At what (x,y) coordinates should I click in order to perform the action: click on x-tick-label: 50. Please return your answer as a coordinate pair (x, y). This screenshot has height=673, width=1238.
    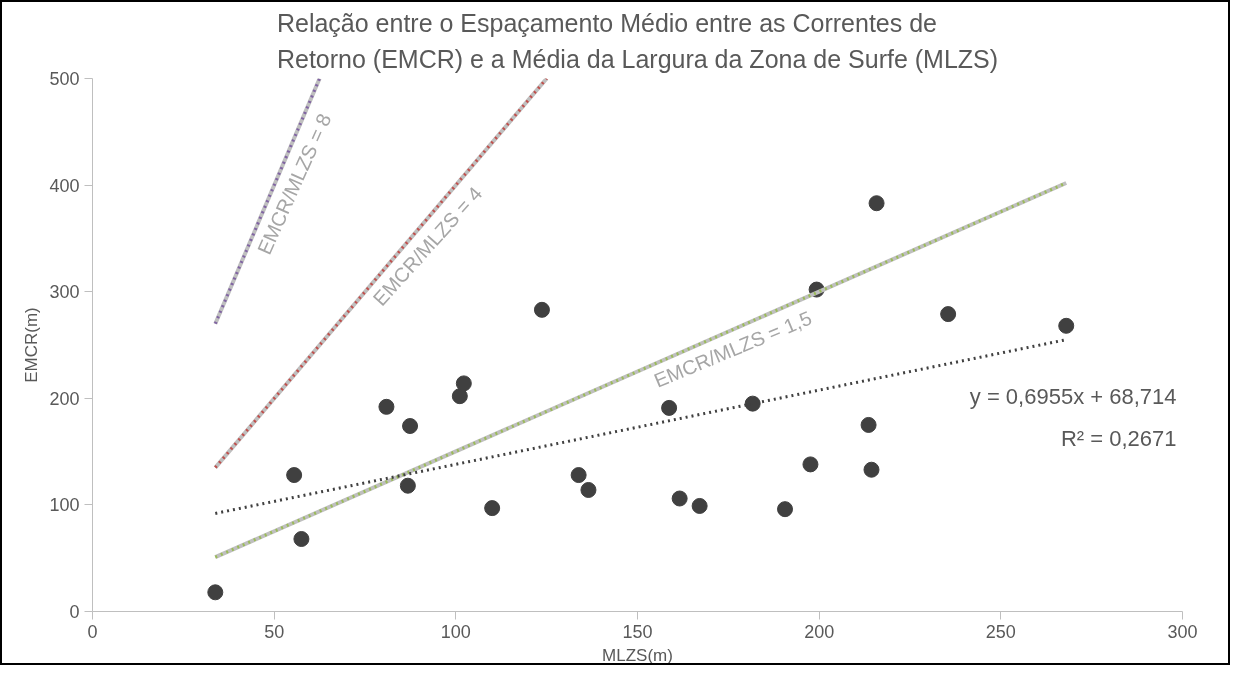
    Looking at the image, I should click on (274, 631).